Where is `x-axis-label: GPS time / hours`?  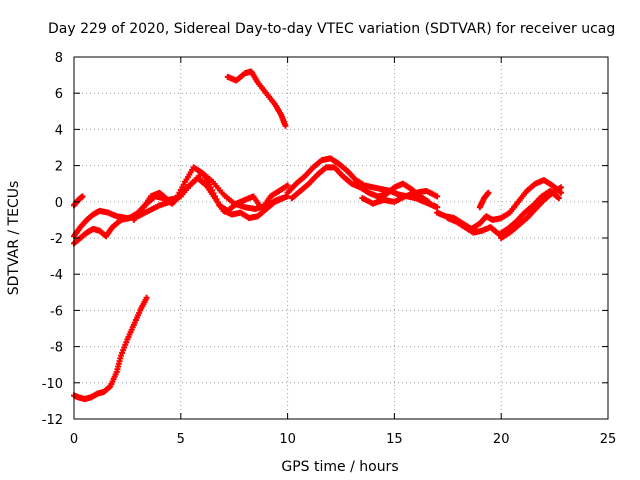 x-axis-label: GPS time / hours is located at coordinates (339, 467).